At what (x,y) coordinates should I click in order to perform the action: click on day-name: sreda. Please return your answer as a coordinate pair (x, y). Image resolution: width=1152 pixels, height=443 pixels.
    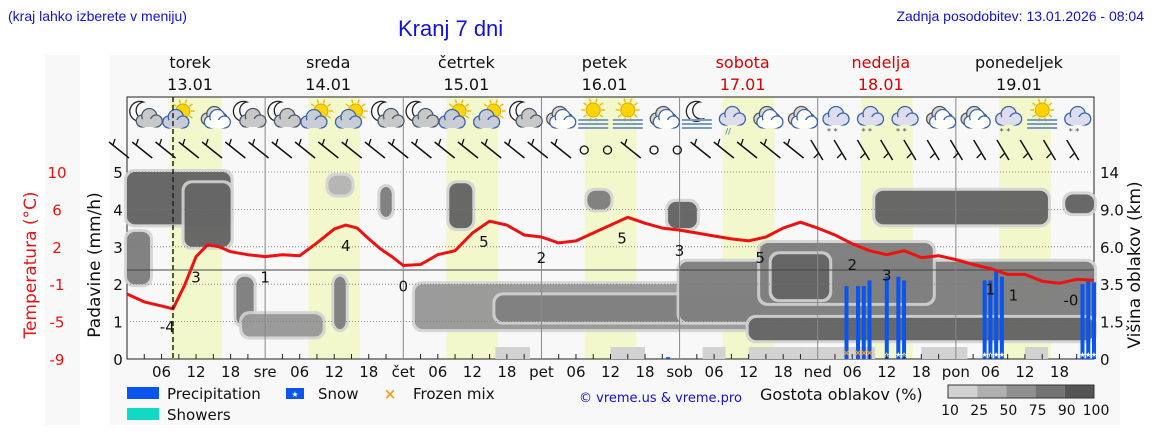
    Looking at the image, I should click on (328, 62).